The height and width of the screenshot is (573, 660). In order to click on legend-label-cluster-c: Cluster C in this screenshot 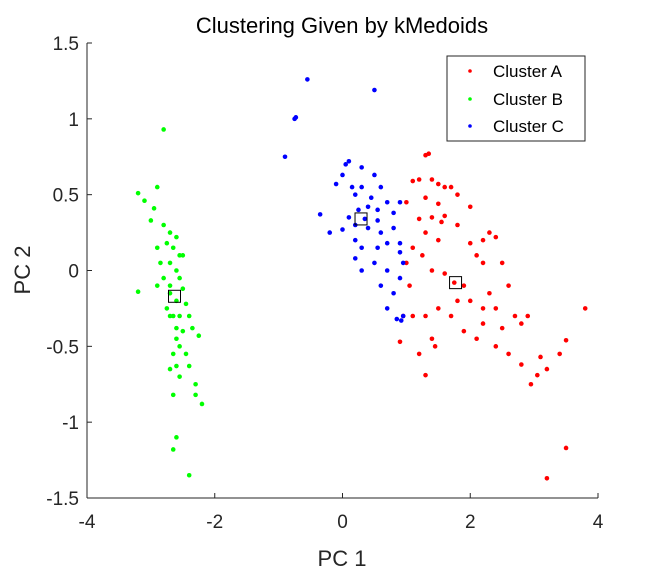, I will do `click(528, 126)`.